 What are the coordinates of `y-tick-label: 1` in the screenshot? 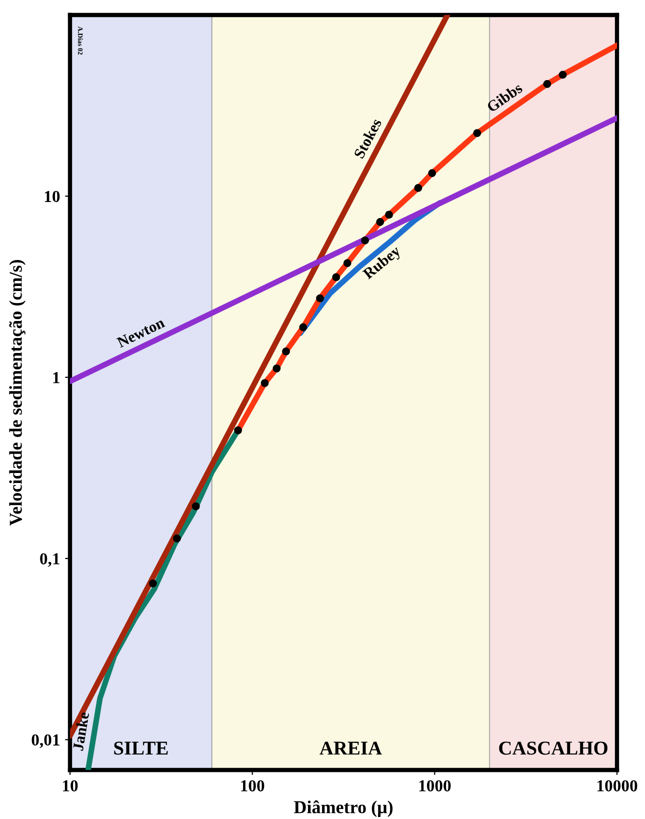 It's located at (56, 378).